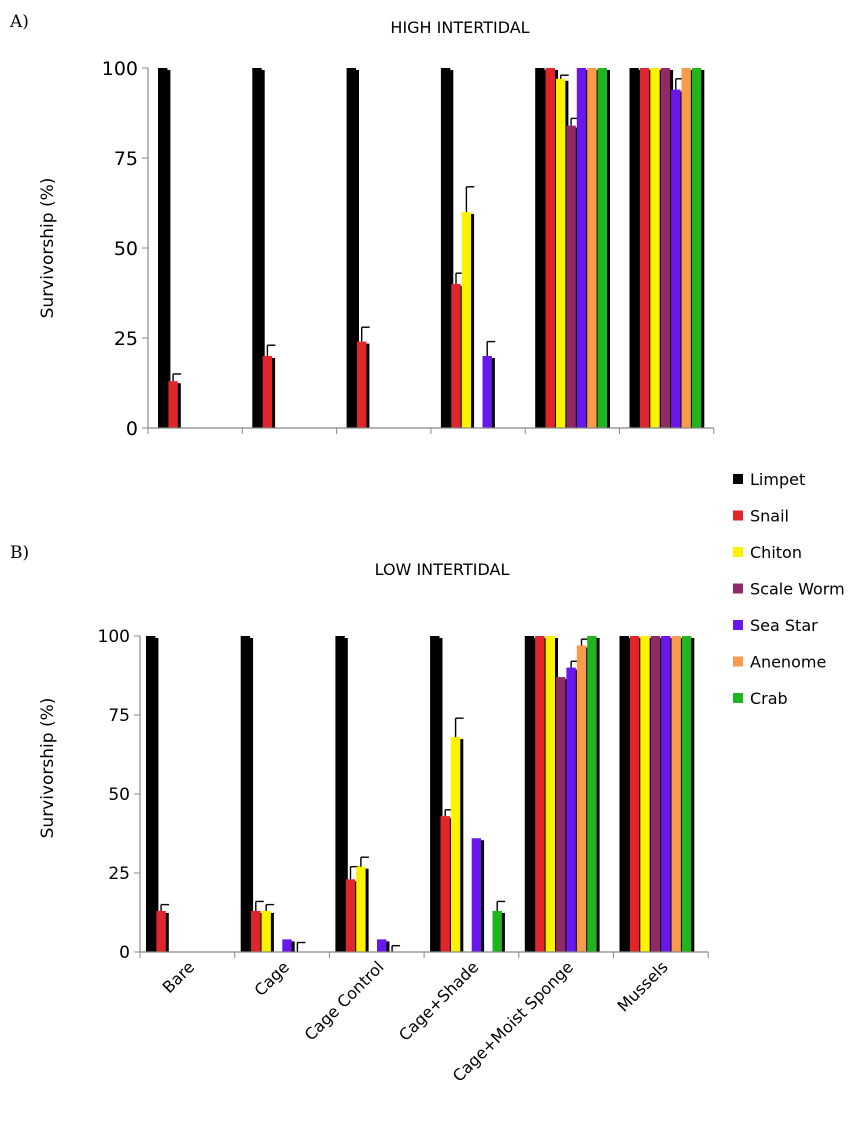  What do you see at coordinates (114, 637) in the screenshot?
I see `b-ytick-label-100: 100` at bounding box center [114, 637].